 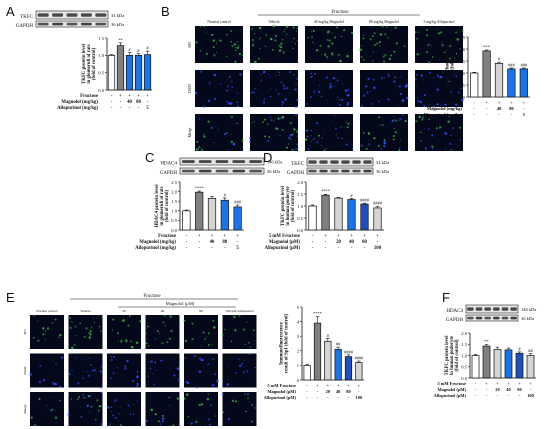 I want to click on e-tick-label: 3, so click(x=298, y=336).